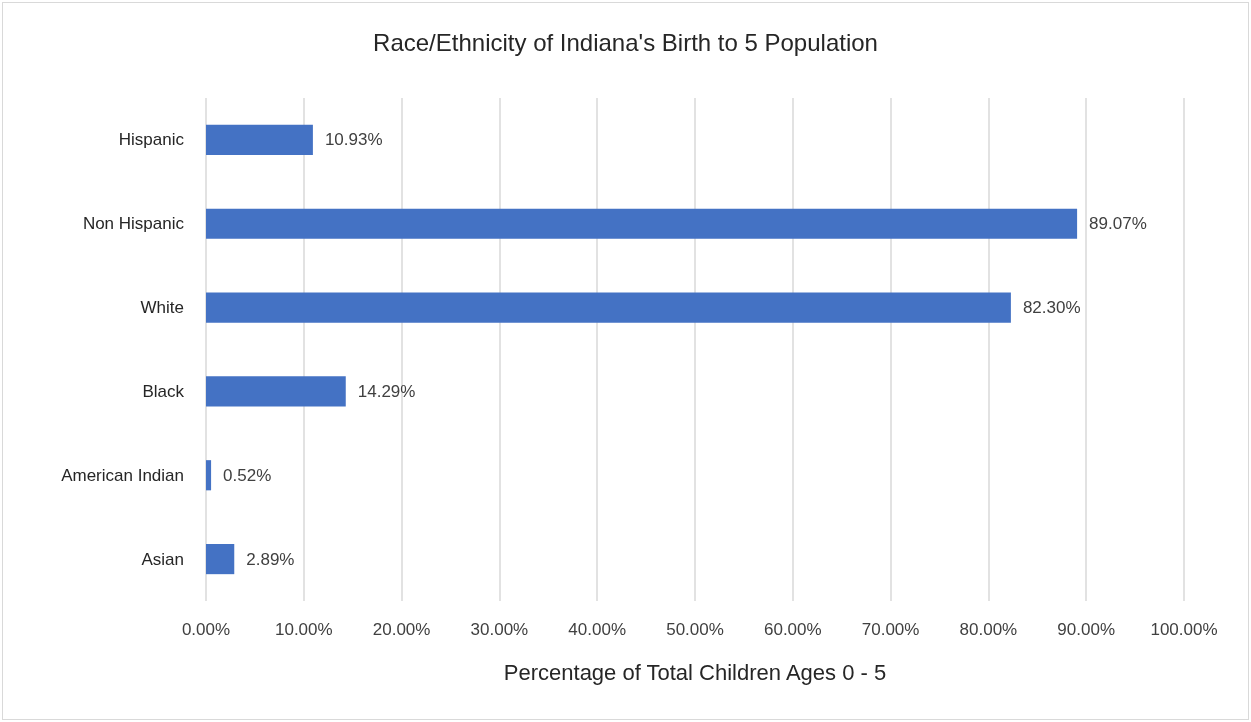  I want to click on x-tick-label: 20.00%, so click(401, 629).